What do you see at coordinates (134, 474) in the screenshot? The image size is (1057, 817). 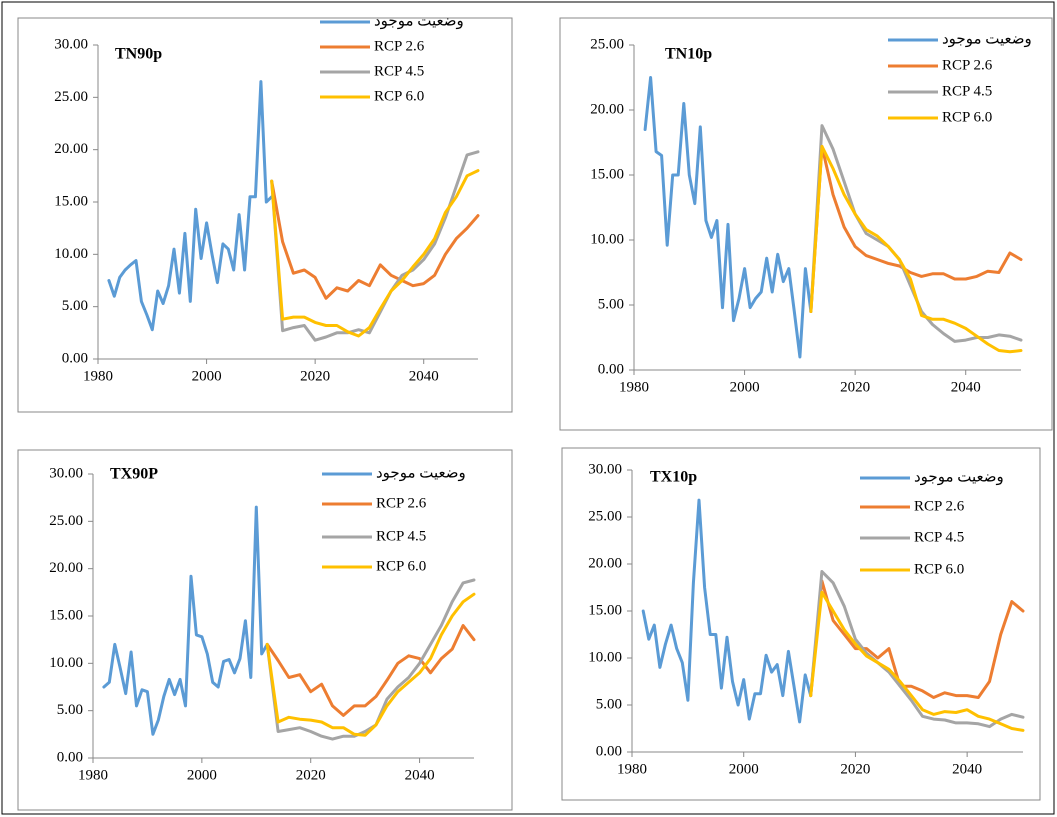 I see `chart-title: TX90P` at bounding box center [134, 474].